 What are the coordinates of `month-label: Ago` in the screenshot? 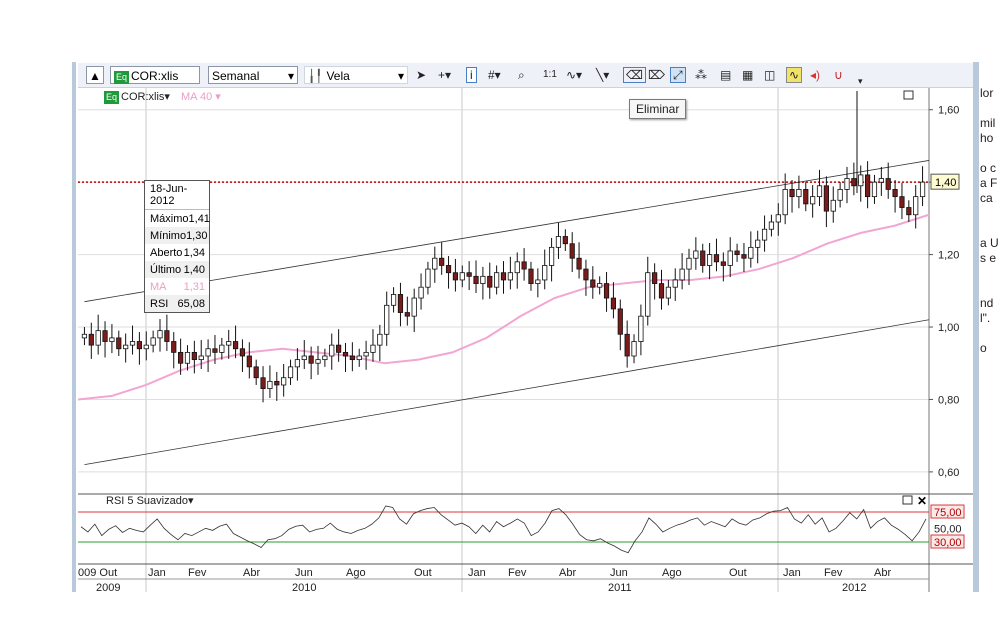 It's located at (672, 573).